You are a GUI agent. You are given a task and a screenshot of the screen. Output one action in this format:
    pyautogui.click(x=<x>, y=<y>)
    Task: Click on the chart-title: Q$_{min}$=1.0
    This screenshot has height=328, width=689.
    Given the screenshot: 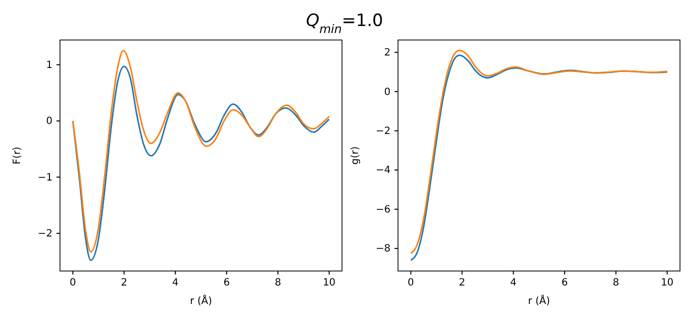 What is the action you would take?
    pyautogui.click(x=345, y=23)
    